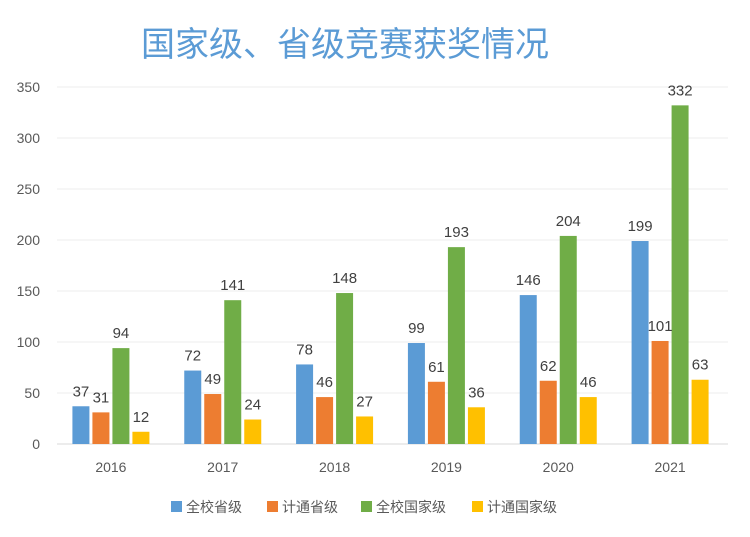  I want to click on data-label: 72, so click(192, 356).